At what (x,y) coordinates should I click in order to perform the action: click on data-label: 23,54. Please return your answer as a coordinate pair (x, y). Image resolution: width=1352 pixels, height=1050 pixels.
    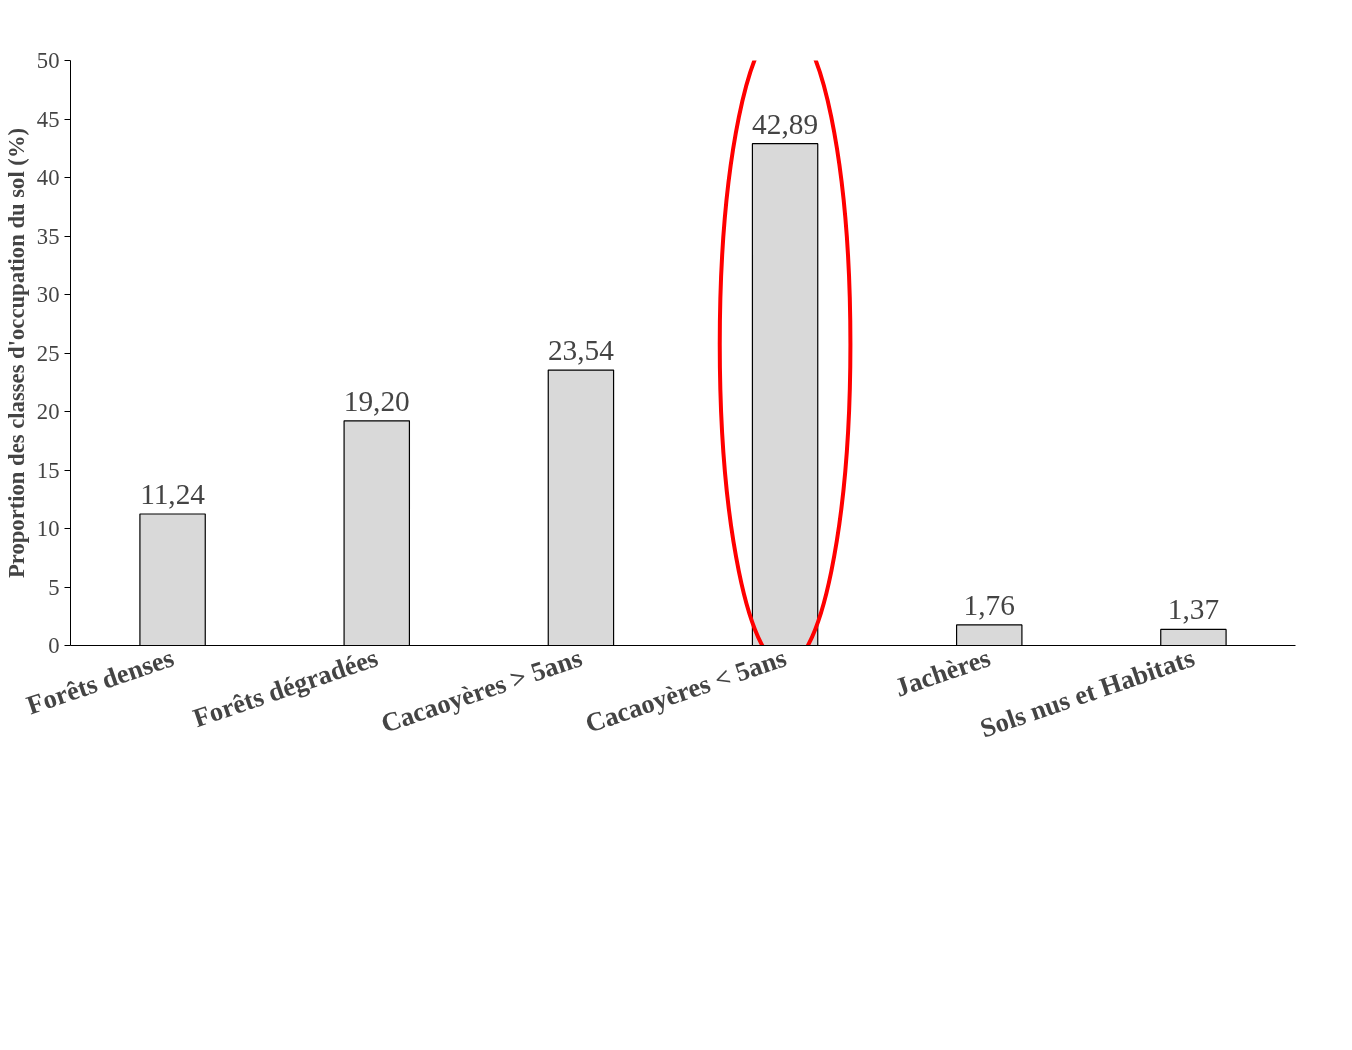
    Looking at the image, I should click on (581, 350).